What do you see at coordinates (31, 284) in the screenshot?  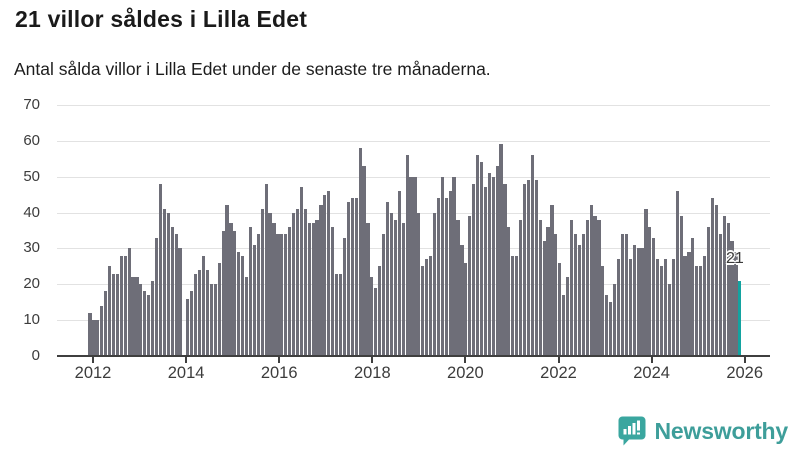 I see `y-axis-tick-label: 20` at bounding box center [31, 284].